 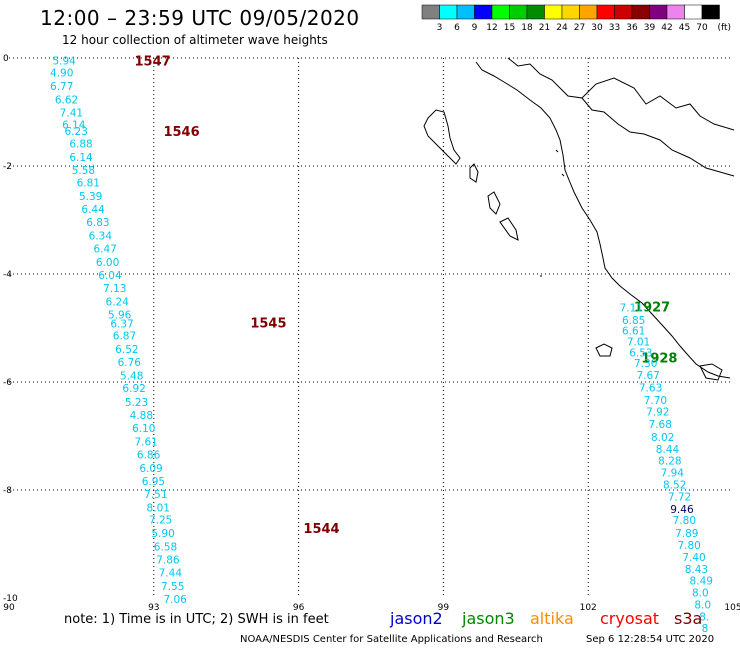 What do you see at coordinates (416, 618) in the screenshot?
I see `legend-jason2: jason2` at bounding box center [416, 618].